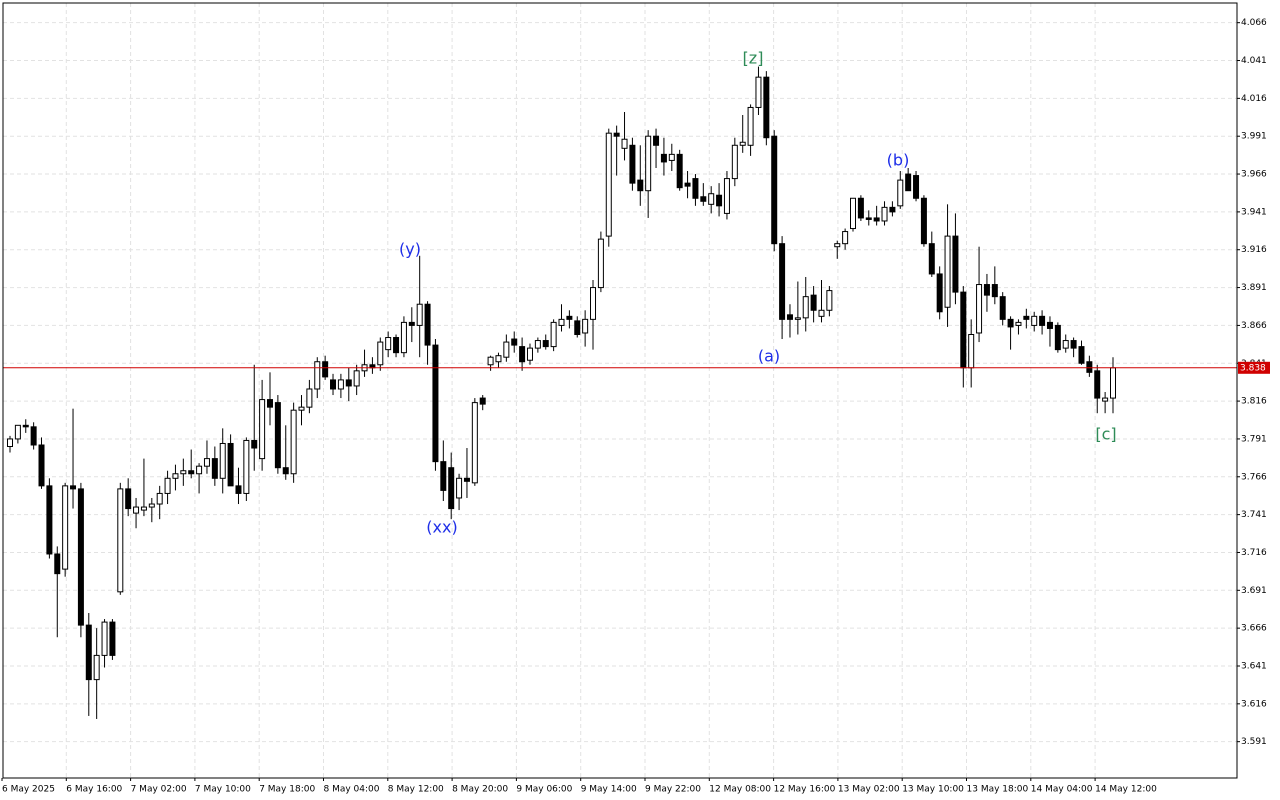  Describe the element at coordinates (287, 790) in the screenshot. I see `x-tick-label: 7 May 18:00` at that location.